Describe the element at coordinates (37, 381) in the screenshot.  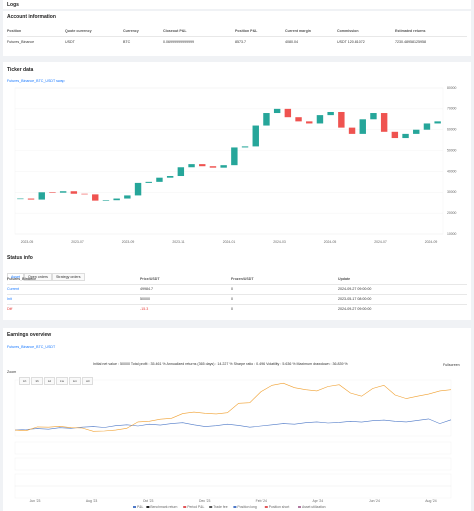
I see `zoom-button: 3h` at that location.